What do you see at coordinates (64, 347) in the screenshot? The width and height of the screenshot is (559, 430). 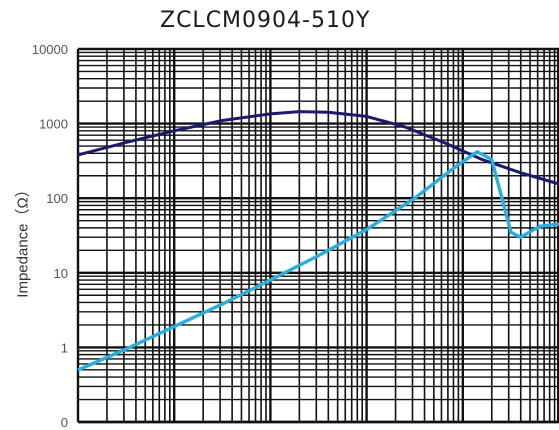 I see `y-tick-label: 1` at bounding box center [64, 347].